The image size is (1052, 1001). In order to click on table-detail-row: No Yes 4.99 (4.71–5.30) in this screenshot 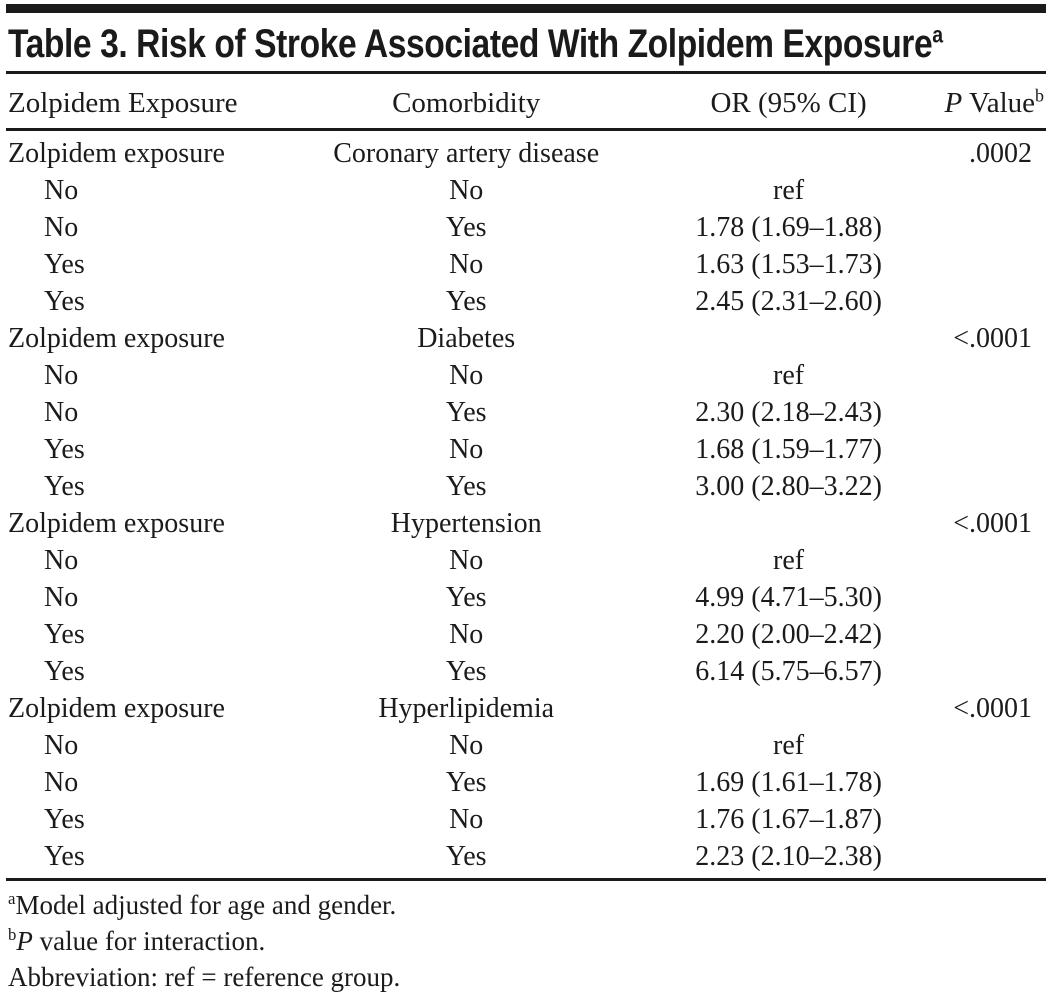, I will do `click(526, 597)`.